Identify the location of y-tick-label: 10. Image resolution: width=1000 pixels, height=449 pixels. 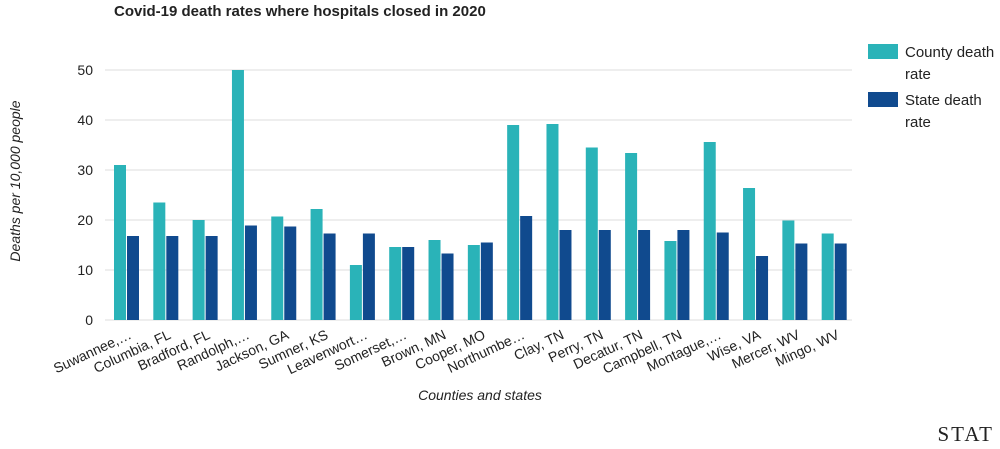
(85, 270).